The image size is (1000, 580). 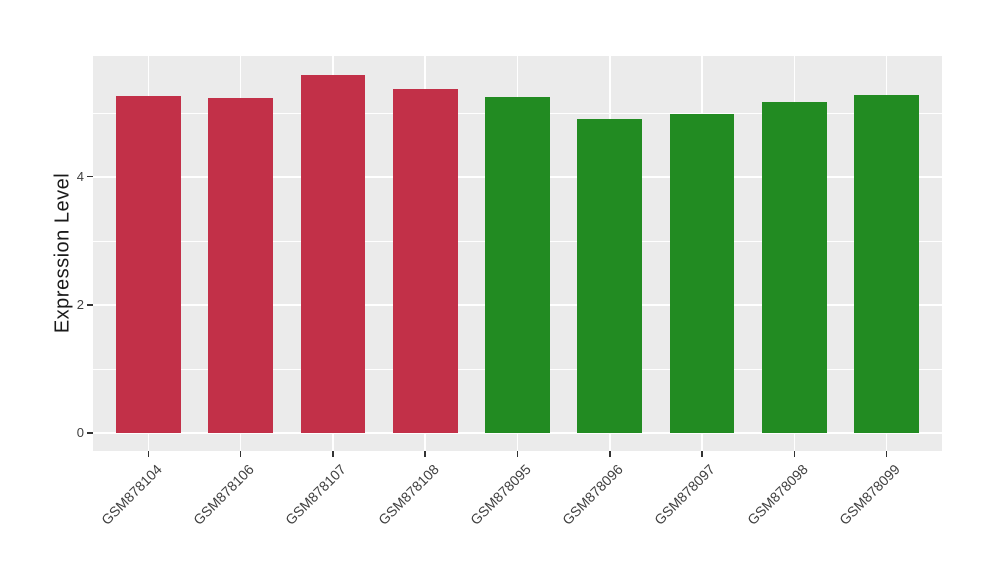 I want to click on bar-GSM878097, so click(x=702, y=273).